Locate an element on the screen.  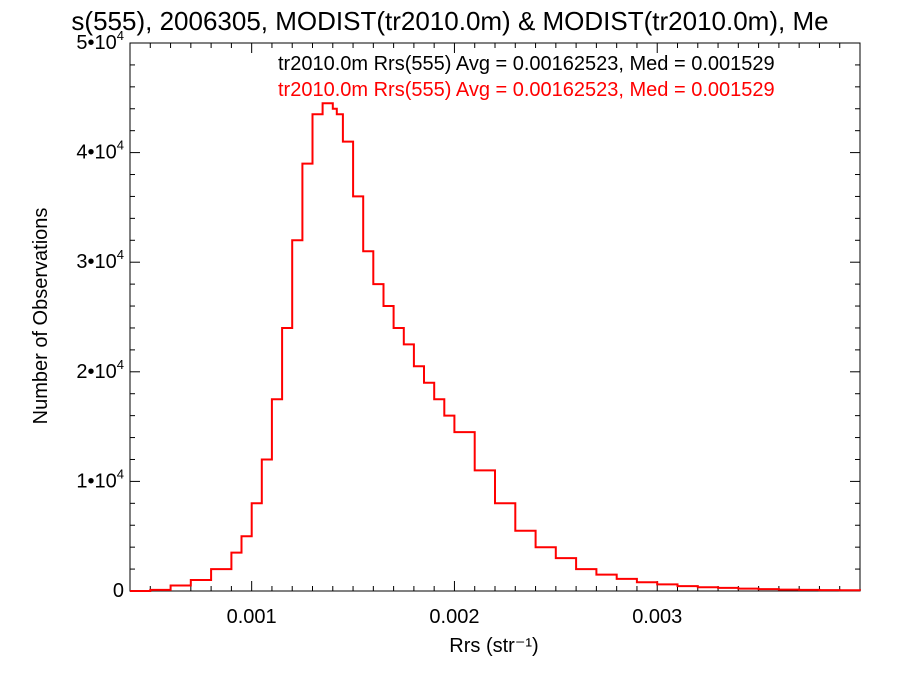
x-tick-label: 0.001 is located at coordinates (252, 617).